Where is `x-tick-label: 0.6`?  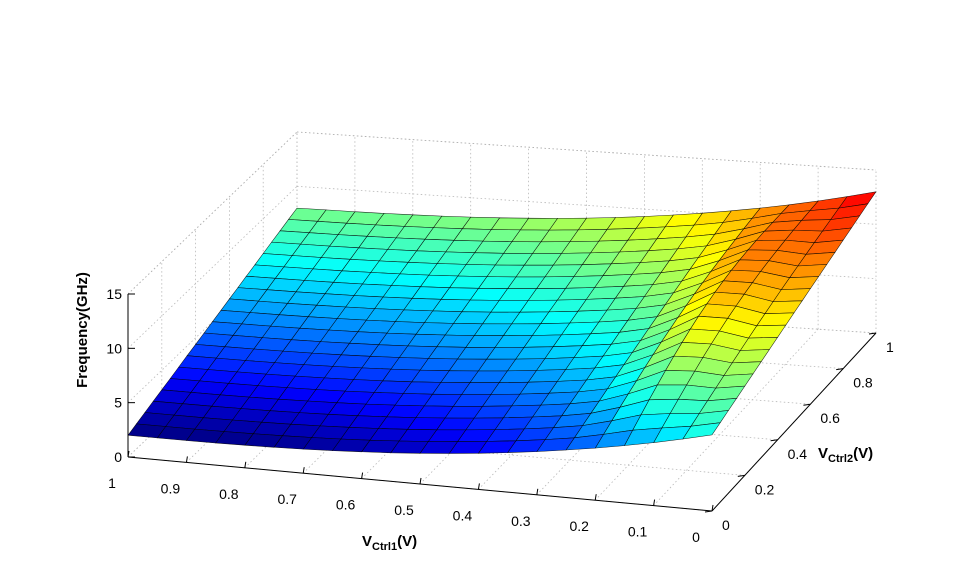
x-tick-label: 0.6 is located at coordinates (346, 505).